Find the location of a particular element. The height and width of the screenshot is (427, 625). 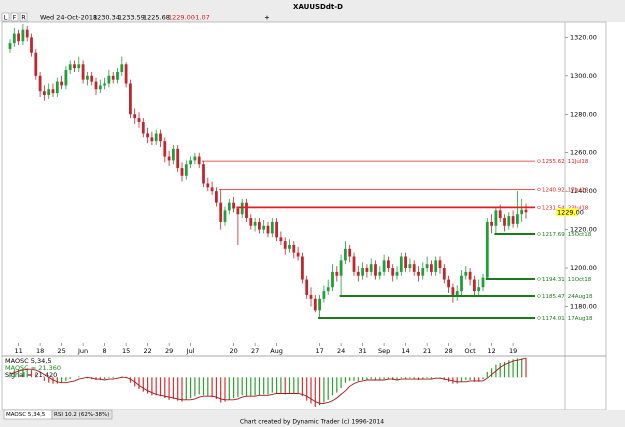

y-tick-label: 1240.00 is located at coordinates (583, 191).